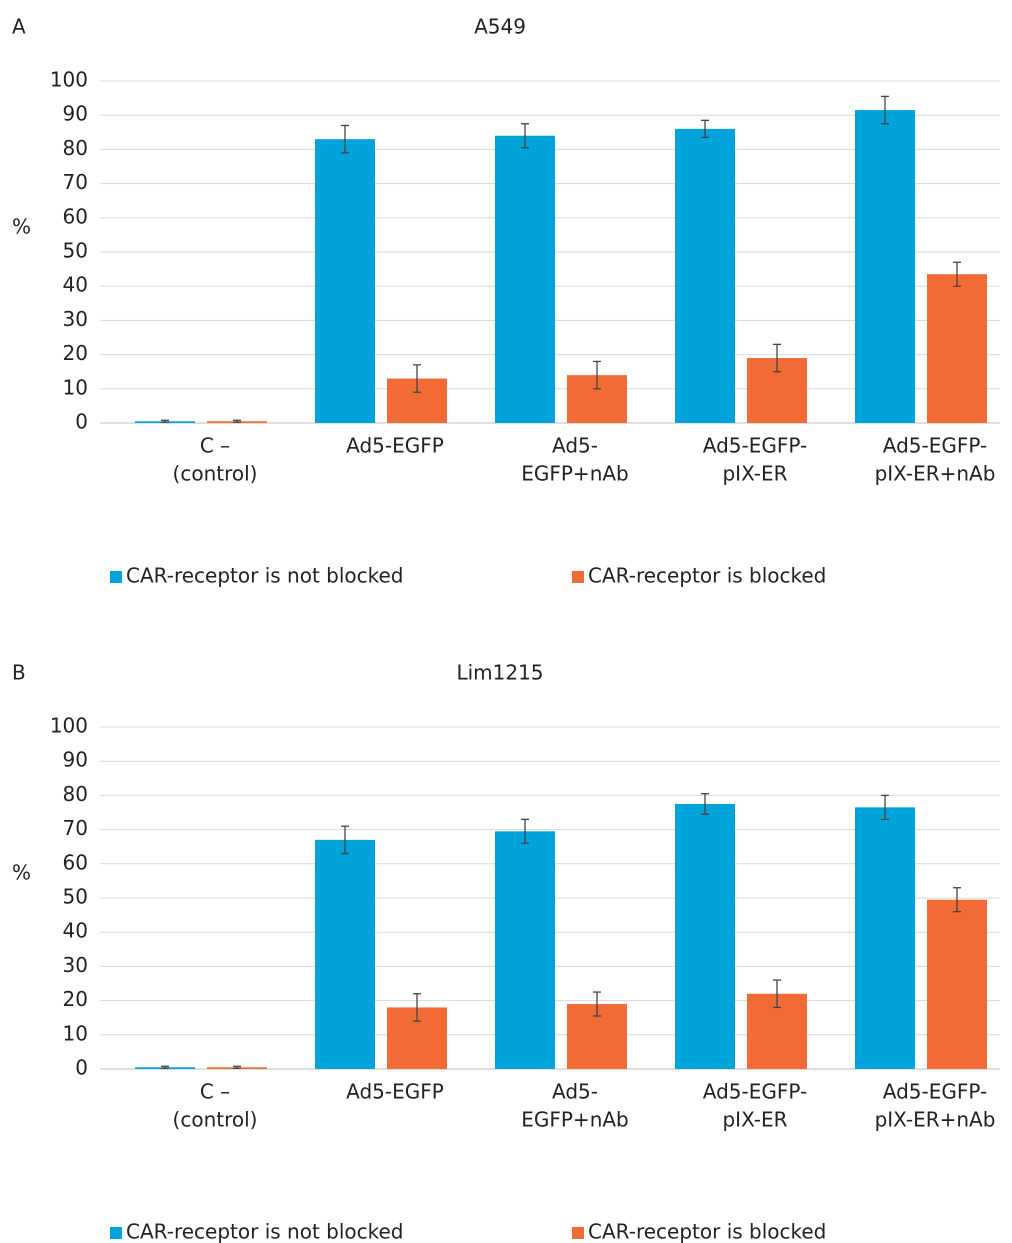 The width and height of the screenshot is (1012, 1243). I want to click on panel-label: A, so click(19, 27).